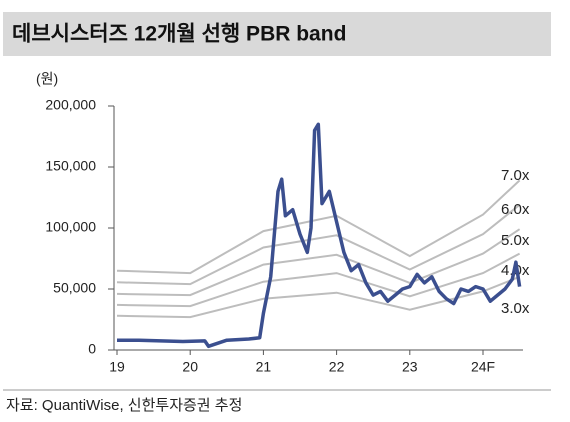 This screenshot has width=570, height=422. What do you see at coordinates (515, 175) in the screenshot?
I see `band-label: 7.0x` at bounding box center [515, 175].